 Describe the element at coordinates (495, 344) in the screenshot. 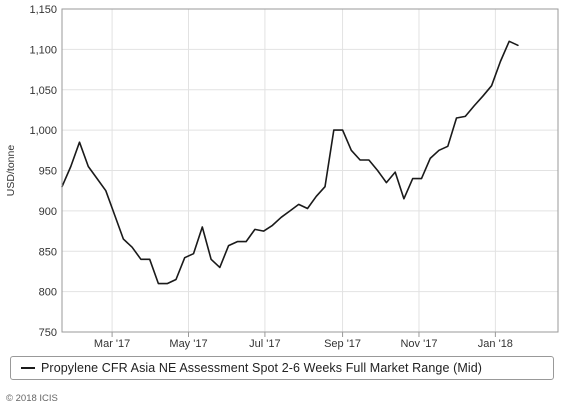

I see `x-tick-label: Jan '18` at that location.